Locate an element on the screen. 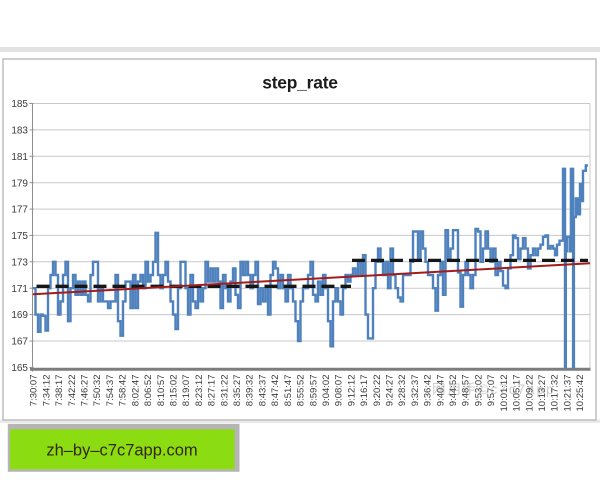 The image size is (600, 480). svg-text: 9:24:27 is located at coordinates (390, 391).